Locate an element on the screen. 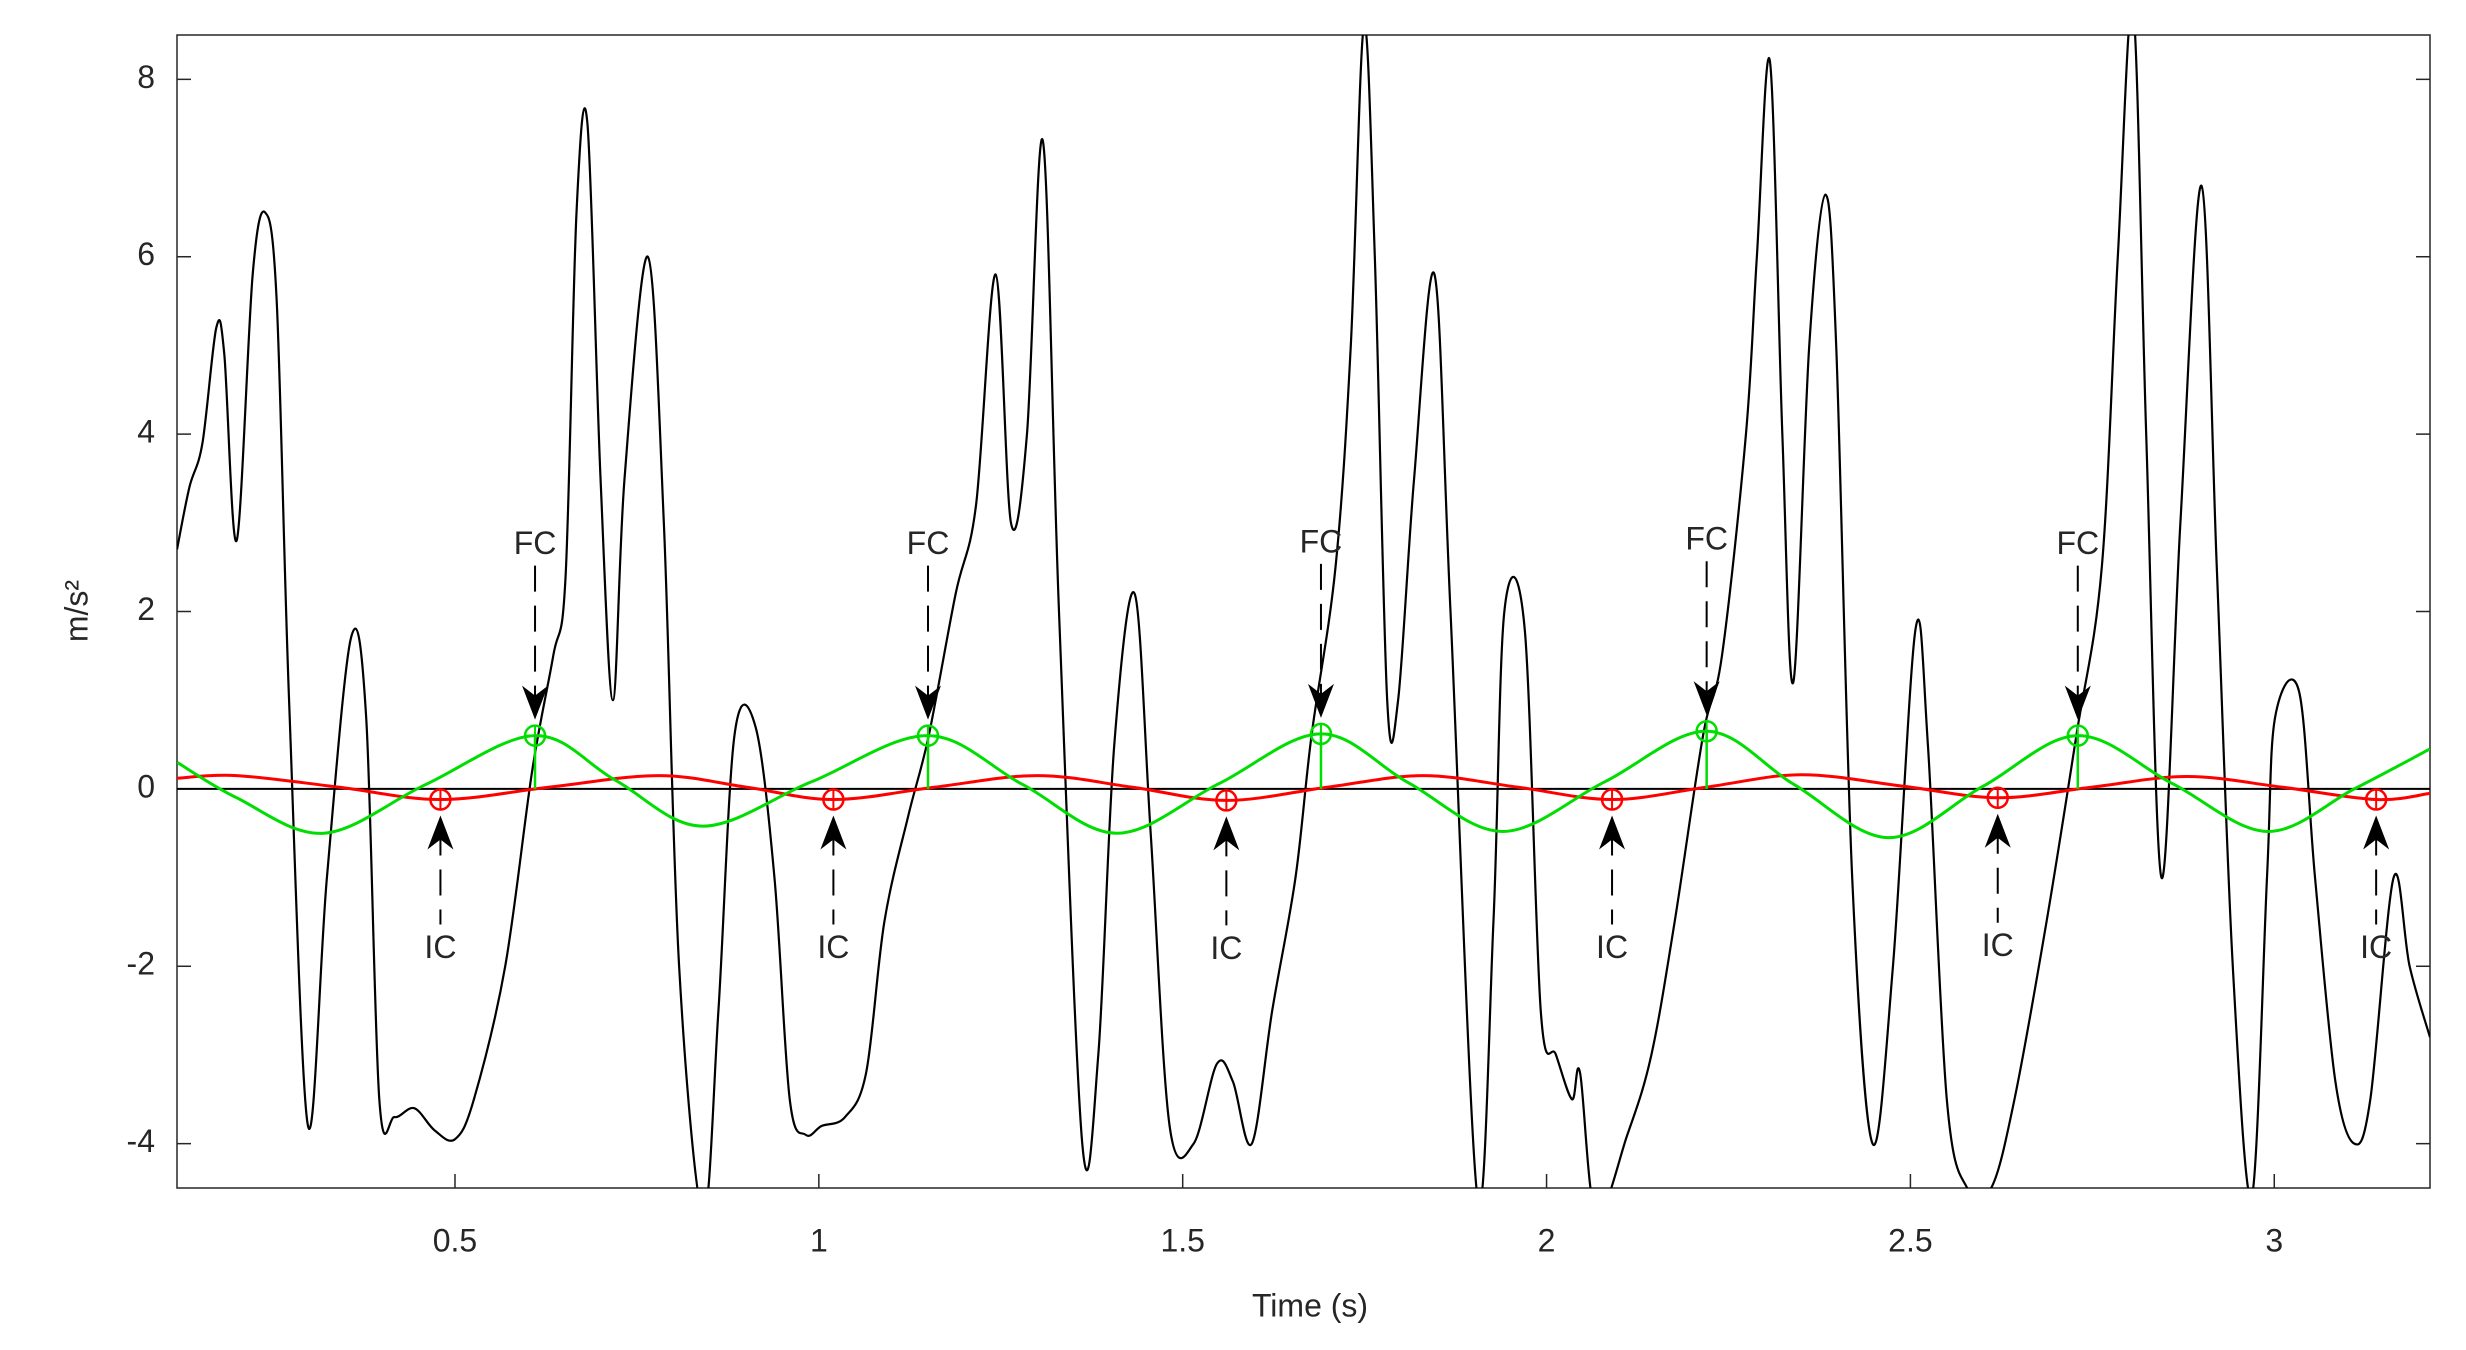 The image size is (2466, 1350). y-tick-label: -2 is located at coordinates (141, 964).